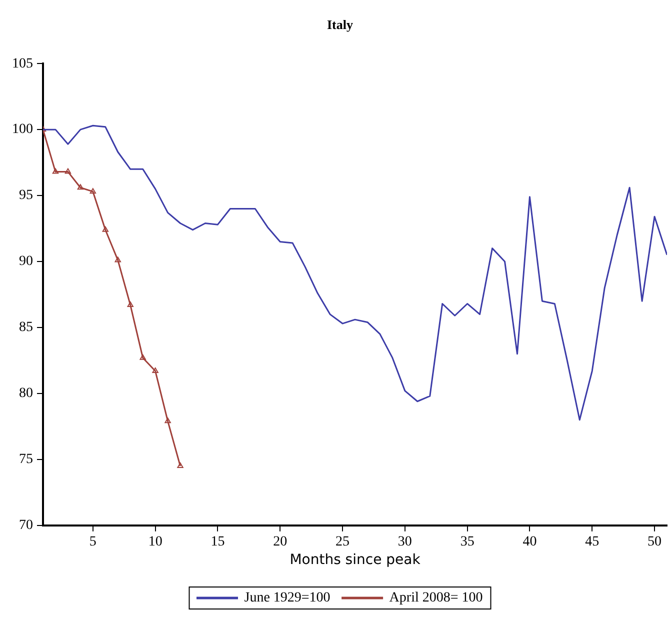 This screenshot has height=627, width=672. I want to click on x-tick-label: 5, so click(92, 542).